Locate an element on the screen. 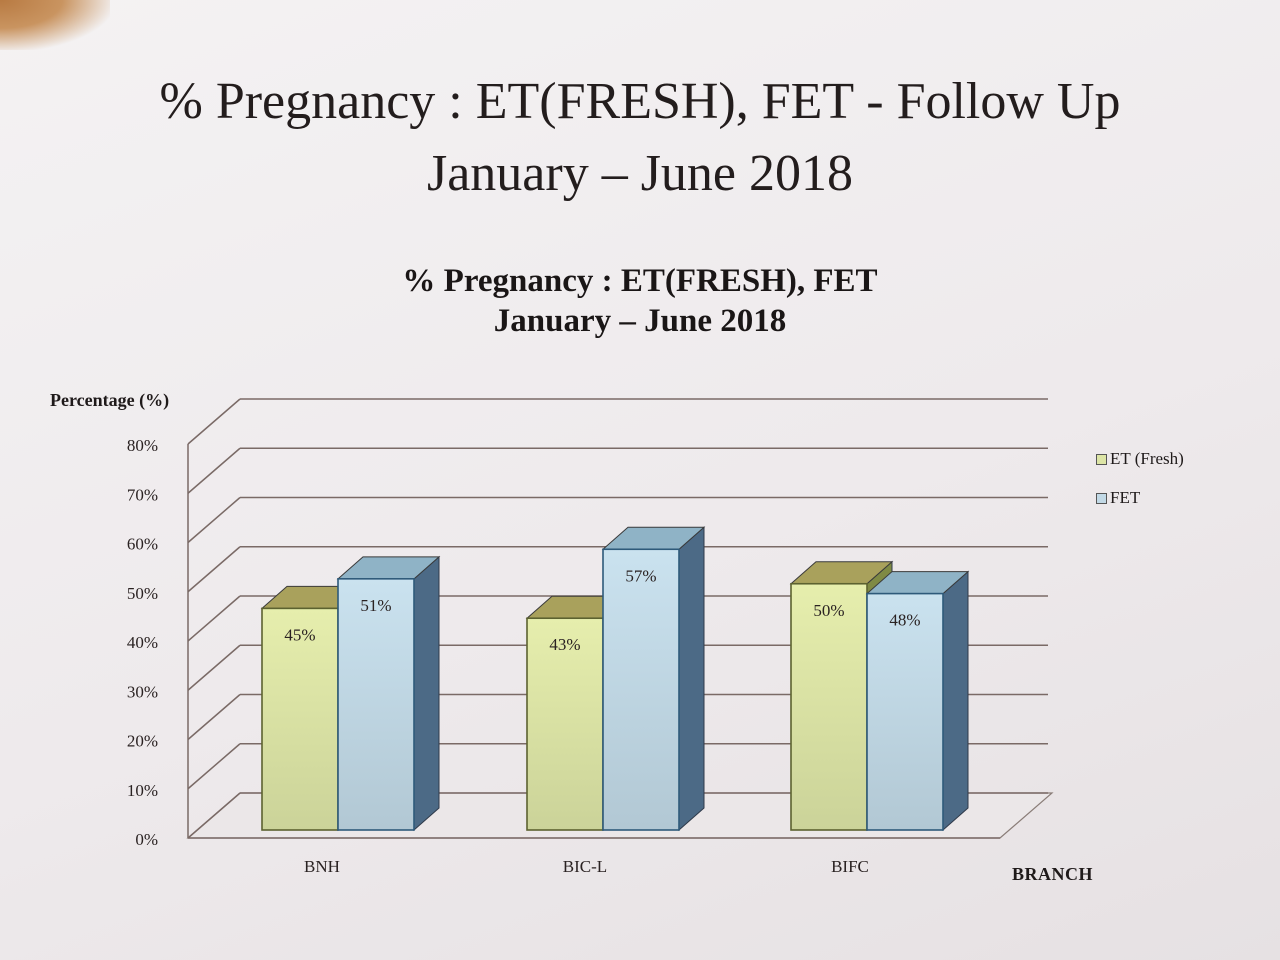  legend-label-fet: FET is located at coordinates (1125, 497).